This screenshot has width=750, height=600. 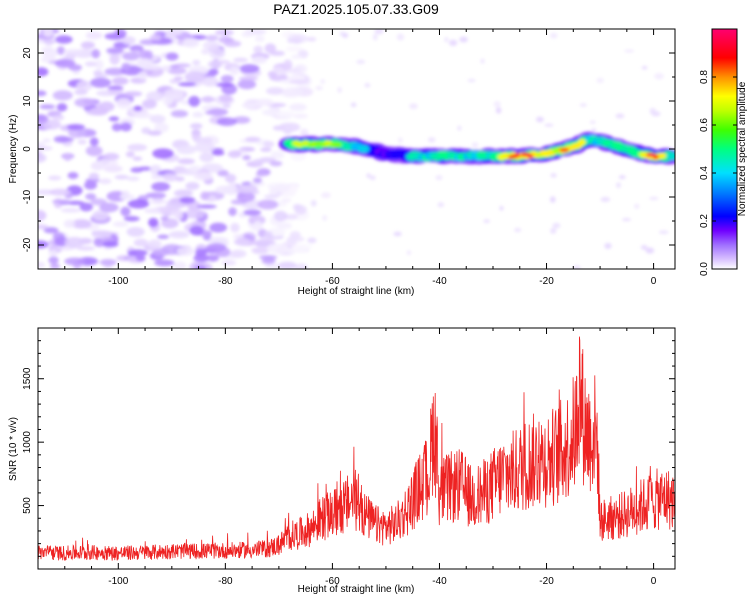 What do you see at coordinates (356, 291) in the screenshot?
I see `spectrogram-xlabel: Height of straight line (km)` at bounding box center [356, 291].